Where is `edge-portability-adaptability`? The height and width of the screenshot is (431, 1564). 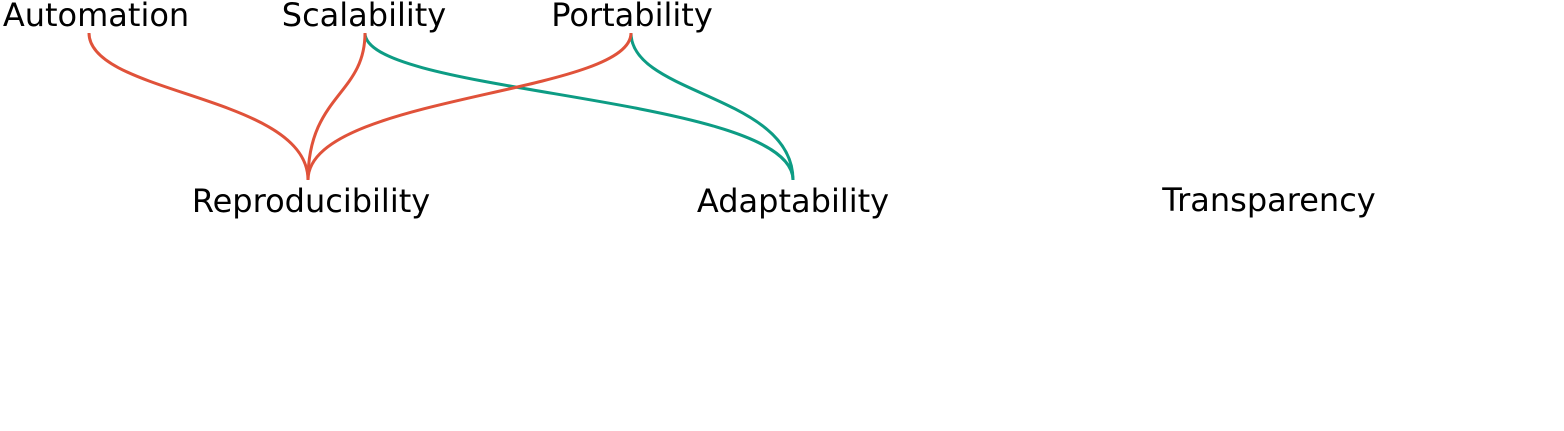 edge-portability-adaptability is located at coordinates (712, 106).